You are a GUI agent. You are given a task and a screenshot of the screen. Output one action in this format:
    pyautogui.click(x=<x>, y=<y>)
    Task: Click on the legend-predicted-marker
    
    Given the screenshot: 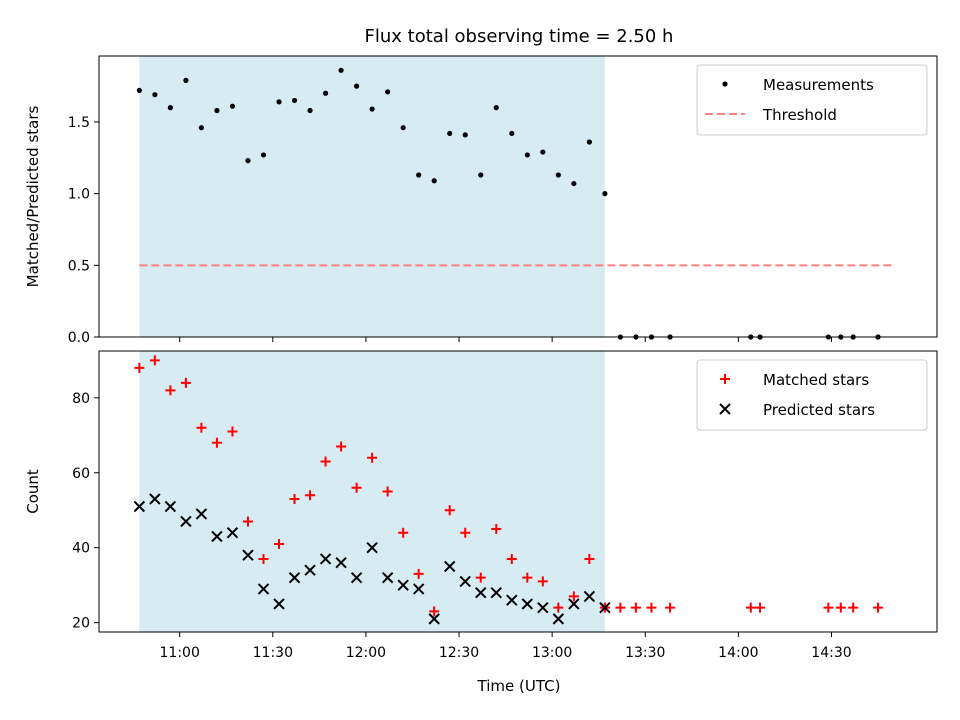 What is the action you would take?
    pyautogui.click(x=725, y=409)
    